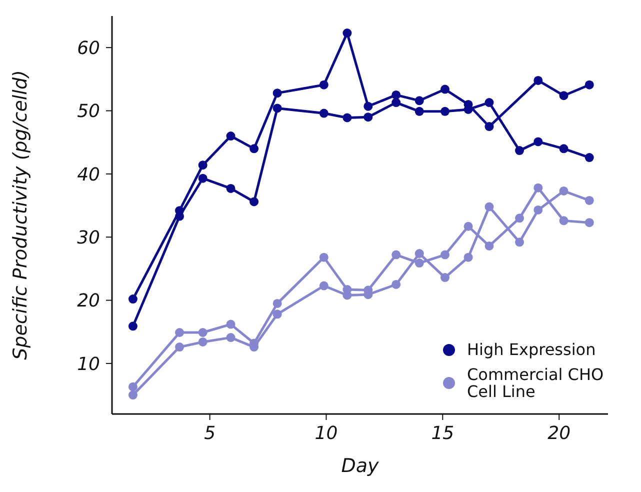 This screenshot has height=492, width=641. I want to click on y-tick-label: 40, so click(88, 175).